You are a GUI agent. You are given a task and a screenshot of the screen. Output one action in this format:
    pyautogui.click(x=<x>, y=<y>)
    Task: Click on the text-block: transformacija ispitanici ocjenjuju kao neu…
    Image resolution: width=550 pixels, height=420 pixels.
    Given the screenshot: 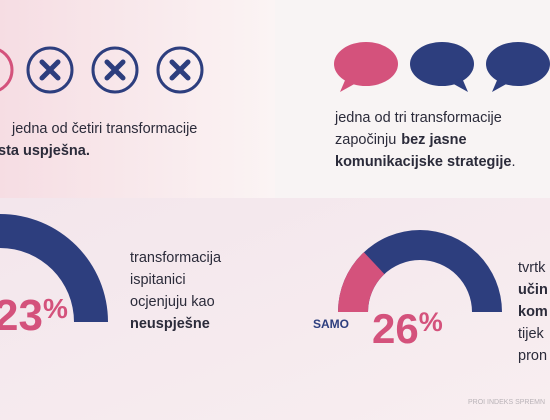 What is the action you would take?
    pyautogui.click(x=176, y=291)
    